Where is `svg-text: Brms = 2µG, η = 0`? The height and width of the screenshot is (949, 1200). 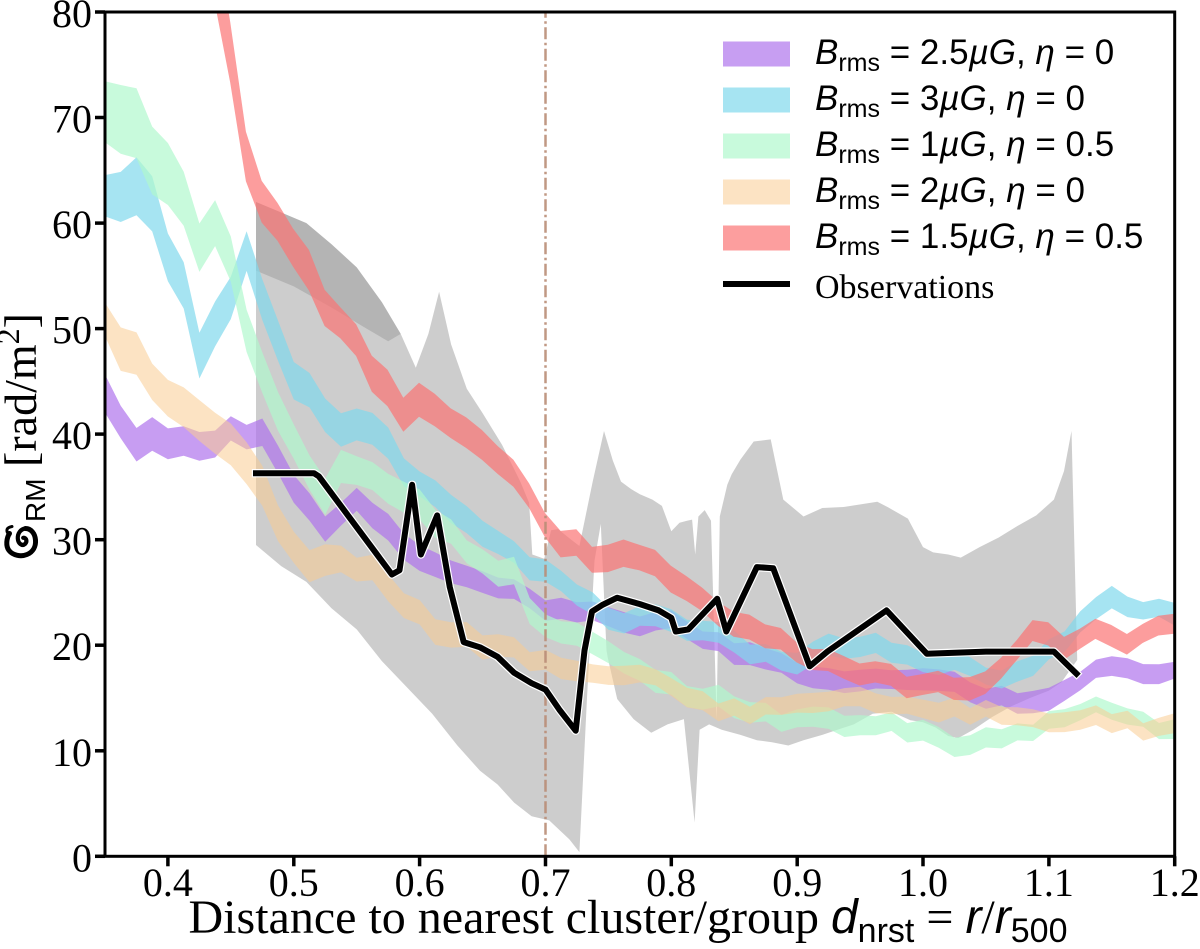 svg-text: Brms = 2µG, η = 0 is located at coordinates (950, 193).